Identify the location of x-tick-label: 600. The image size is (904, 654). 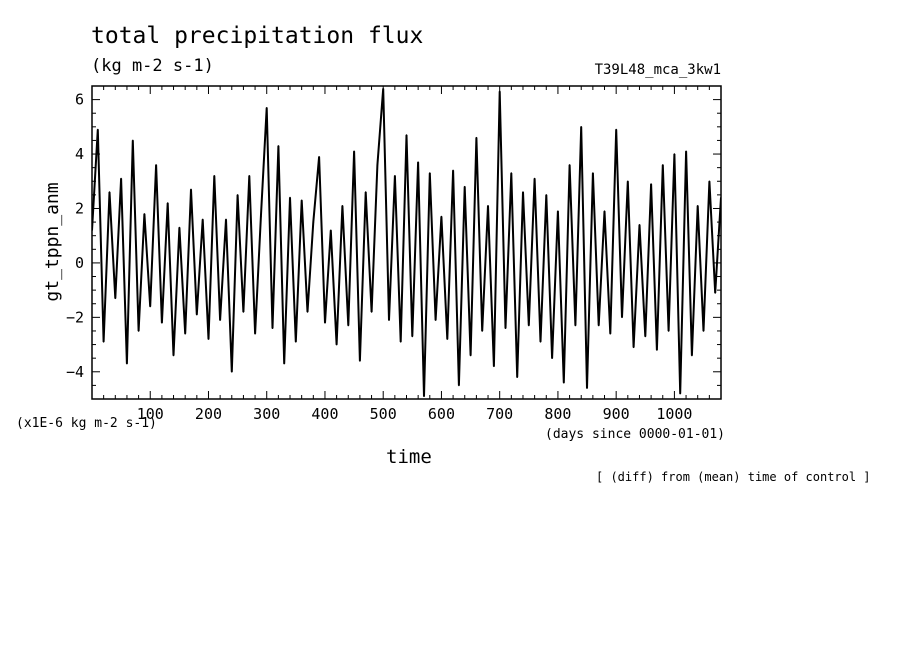
(441, 414).